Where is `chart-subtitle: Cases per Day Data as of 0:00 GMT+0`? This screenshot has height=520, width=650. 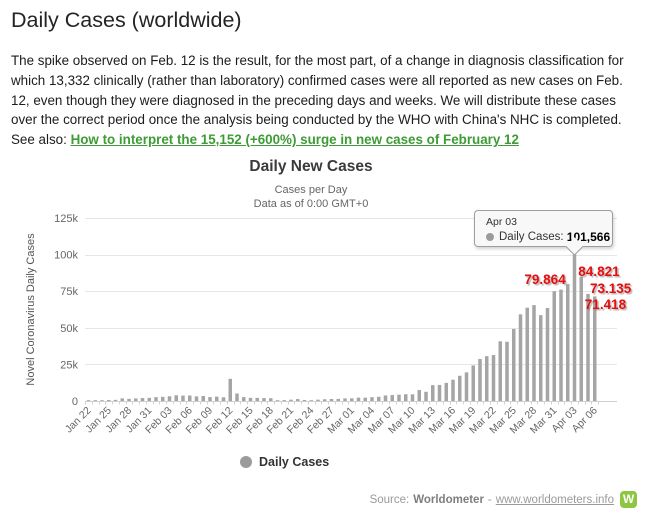
chart-subtitle: Cases per Day Data as of 0:00 GMT+0 is located at coordinates (311, 197).